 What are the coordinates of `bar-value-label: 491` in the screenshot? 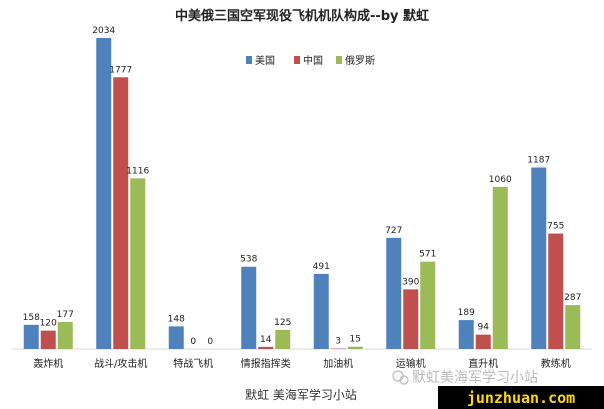 It's located at (321, 267).